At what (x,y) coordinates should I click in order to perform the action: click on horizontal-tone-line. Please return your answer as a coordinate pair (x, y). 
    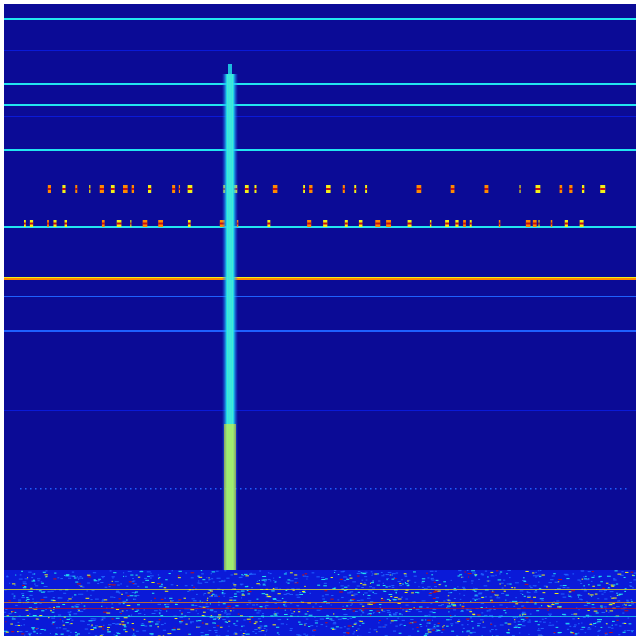
    Looking at the image, I should click on (320, 410).